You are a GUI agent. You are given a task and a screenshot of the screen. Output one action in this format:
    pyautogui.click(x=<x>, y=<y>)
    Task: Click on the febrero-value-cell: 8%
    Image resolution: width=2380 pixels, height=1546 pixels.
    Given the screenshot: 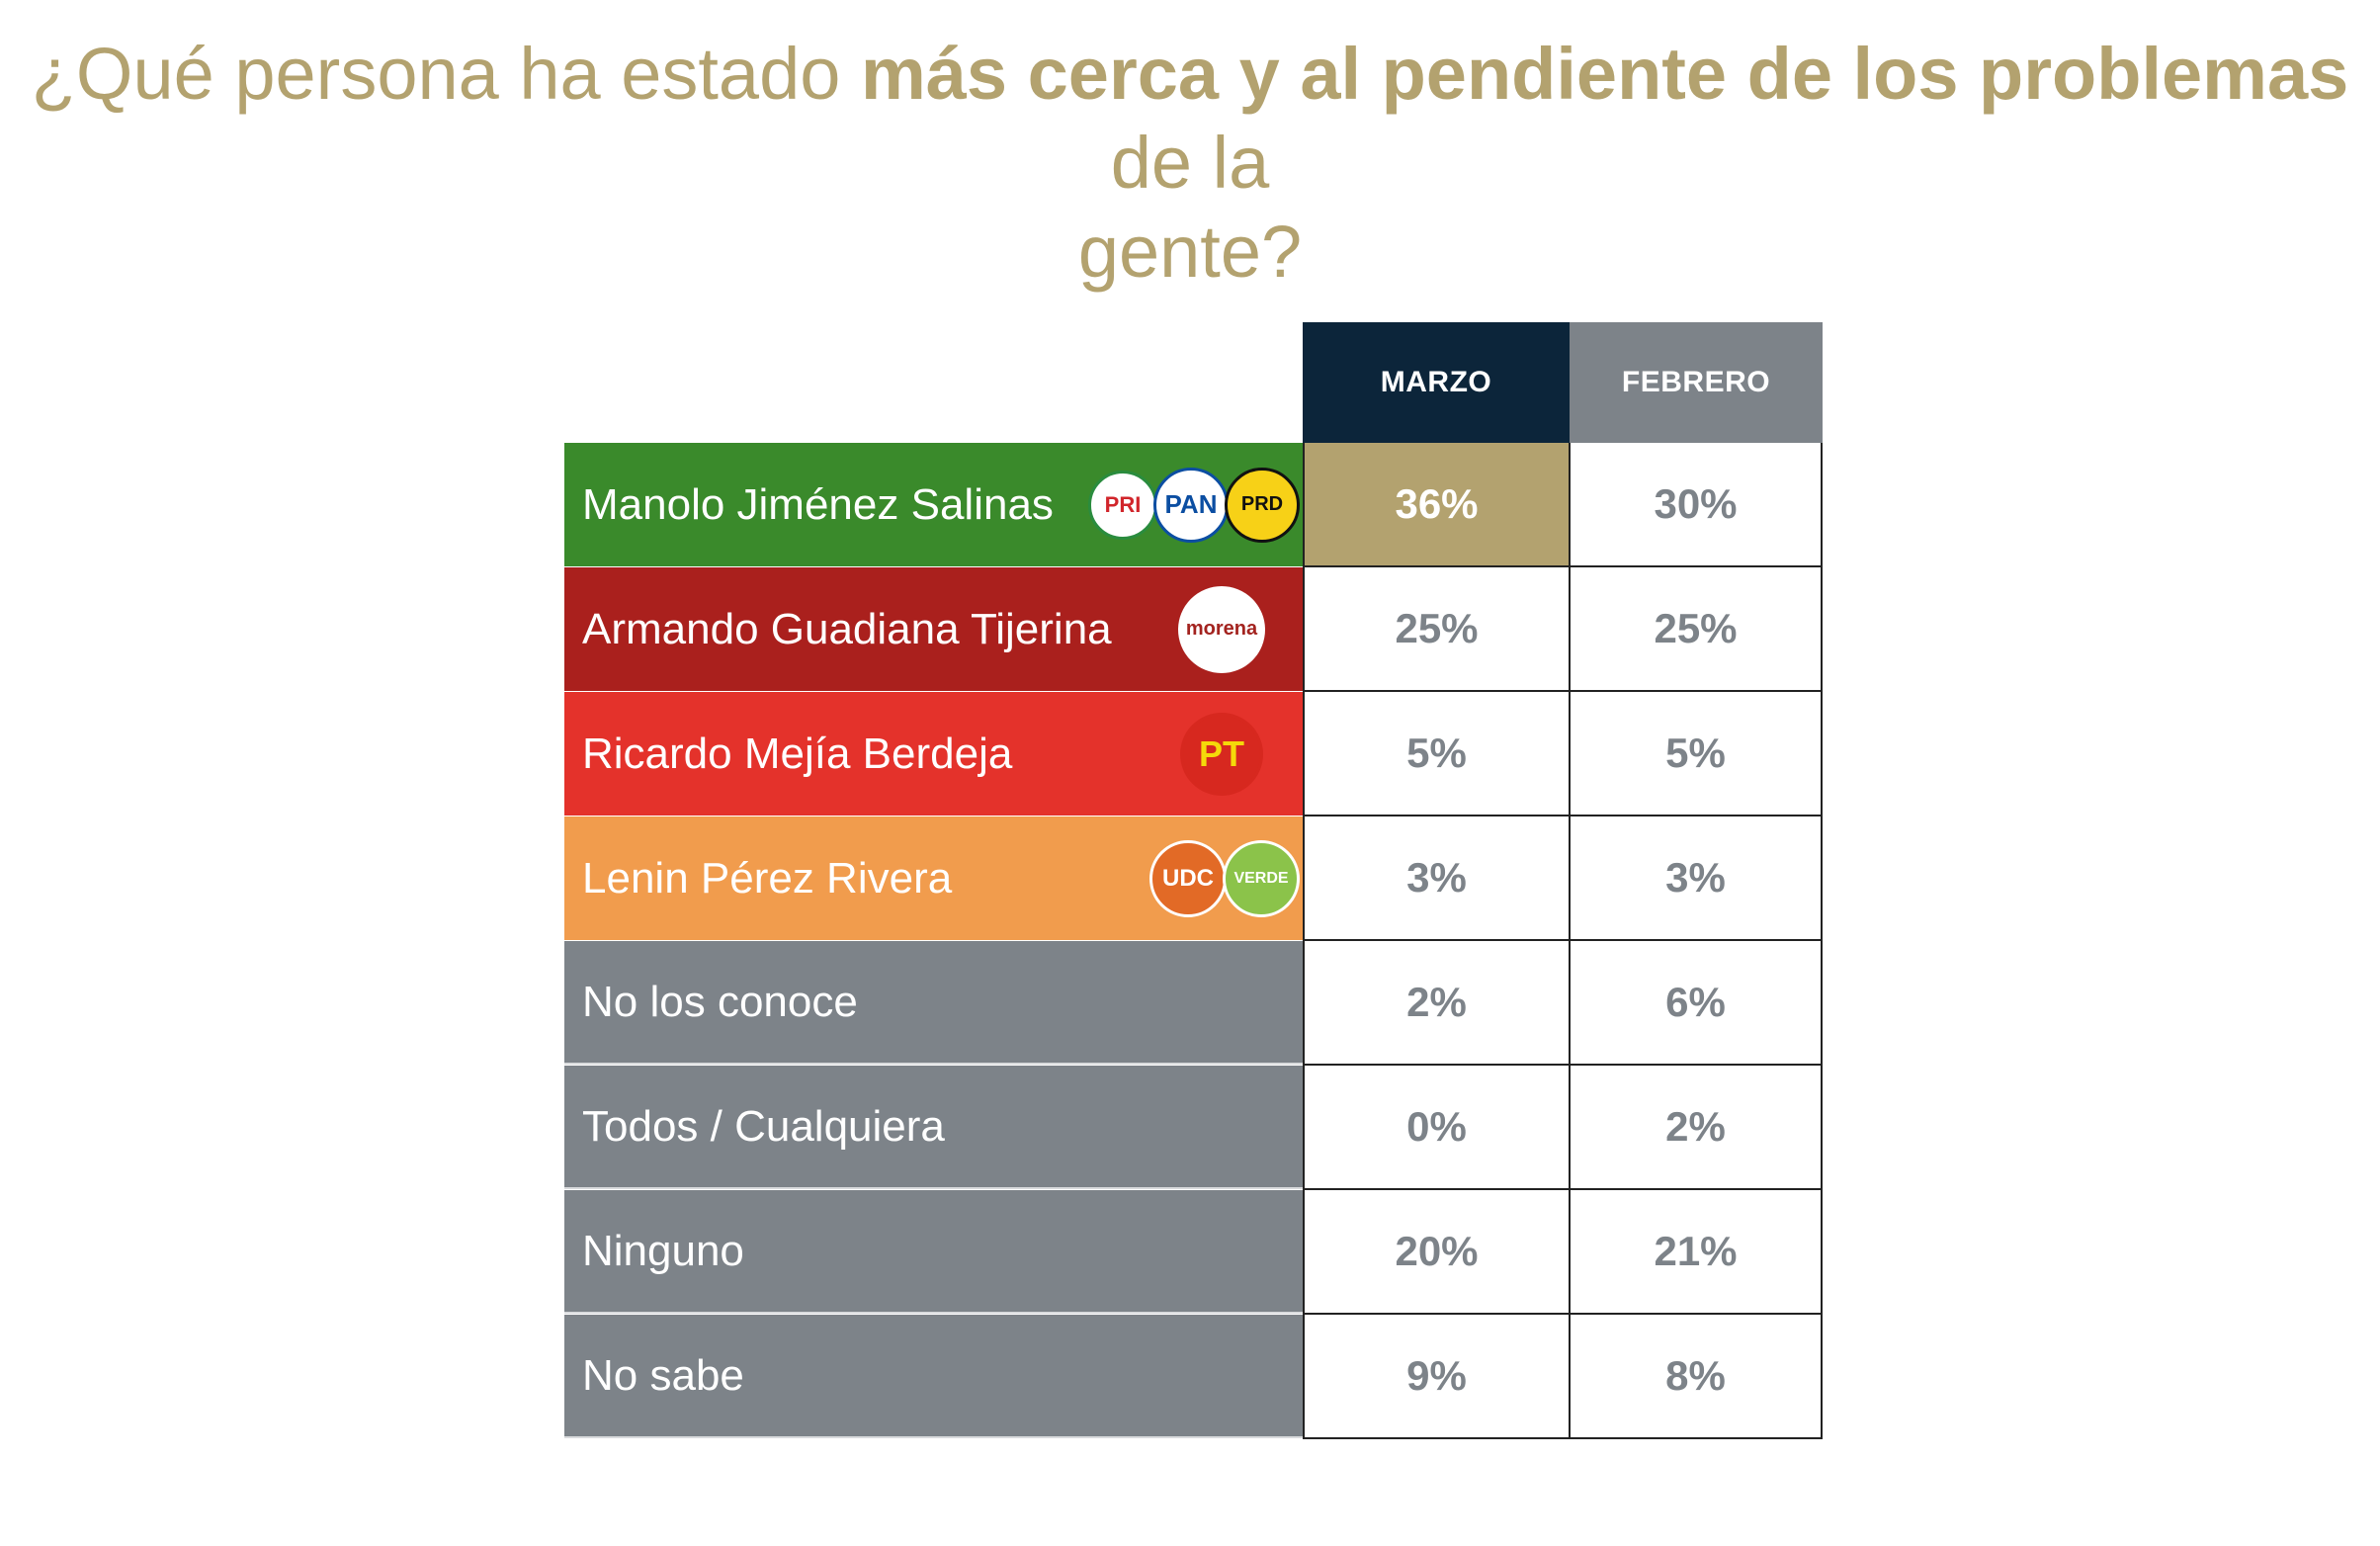 What is the action you would take?
    pyautogui.click(x=1697, y=1377)
    